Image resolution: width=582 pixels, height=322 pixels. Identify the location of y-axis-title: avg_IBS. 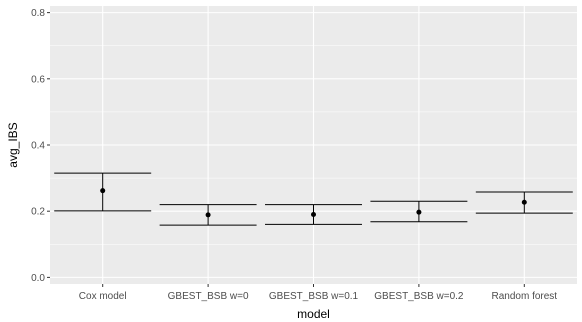
(13, 144).